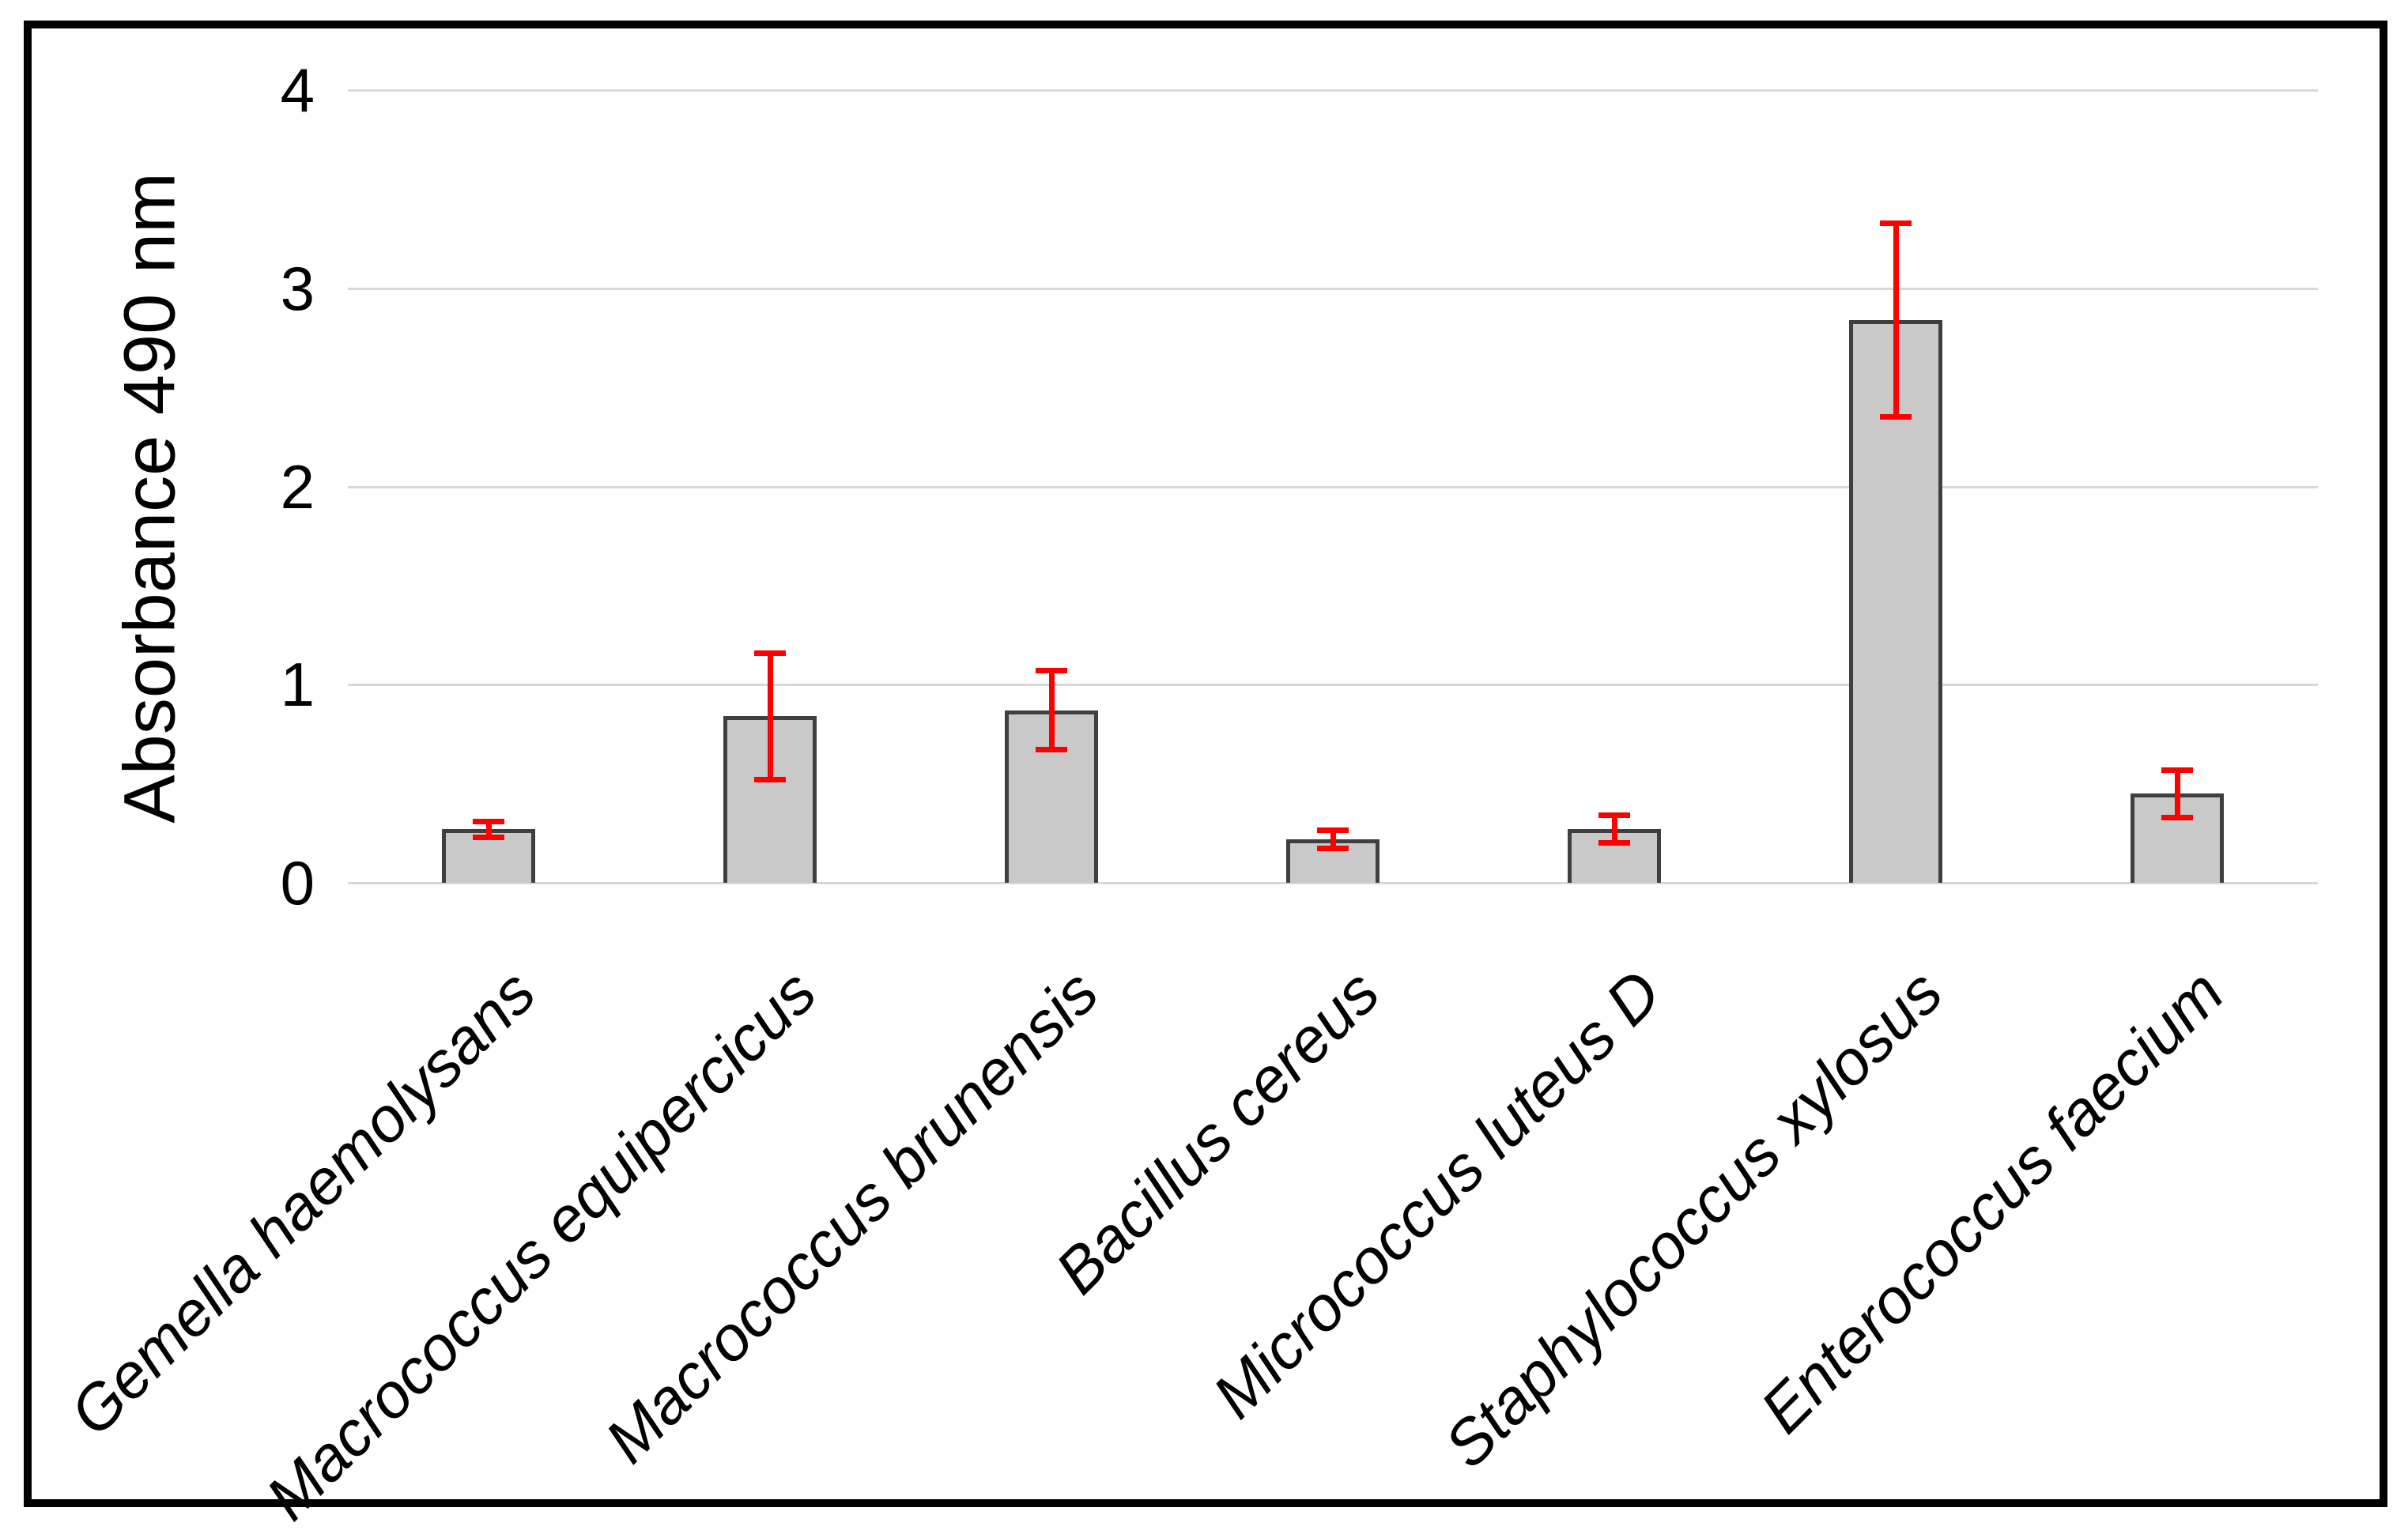 Image resolution: width=2408 pixels, height=1534 pixels. Describe the element at coordinates (1333, 288) in the screenshot. I see `gridline-y3` at that location.